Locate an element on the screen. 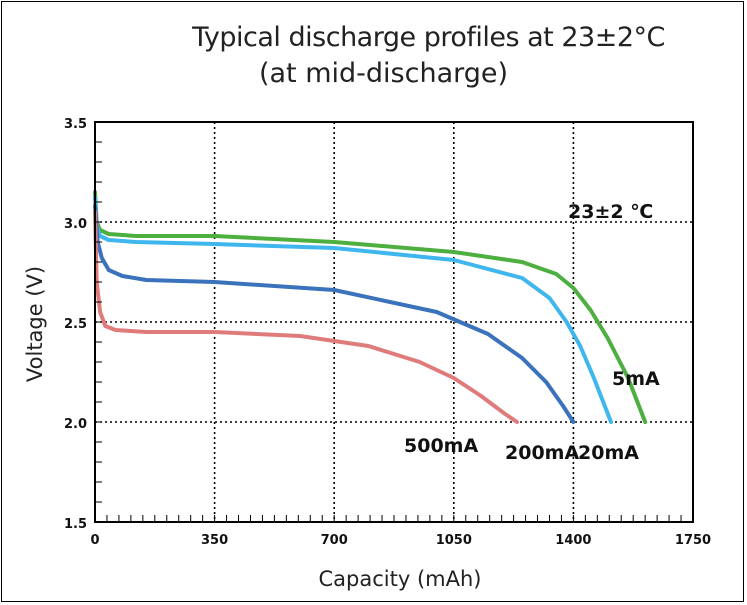  series-label-20mA: 20mA is located at coordinates (608, 453).